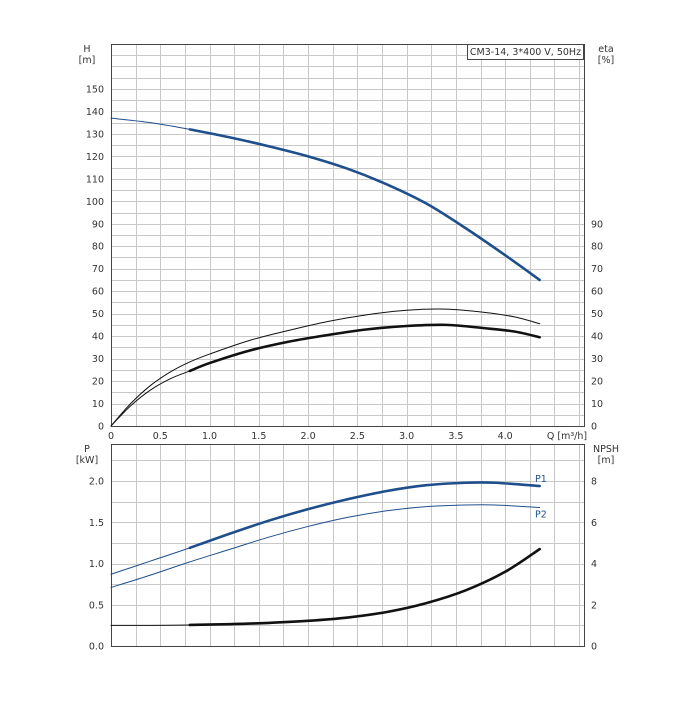 Image resolution: width=700 pixels, height=704 pixels. Describe the element at coordinates (98, 382) in the screenshot. I see `top-left-tick-label: 20` at that location.